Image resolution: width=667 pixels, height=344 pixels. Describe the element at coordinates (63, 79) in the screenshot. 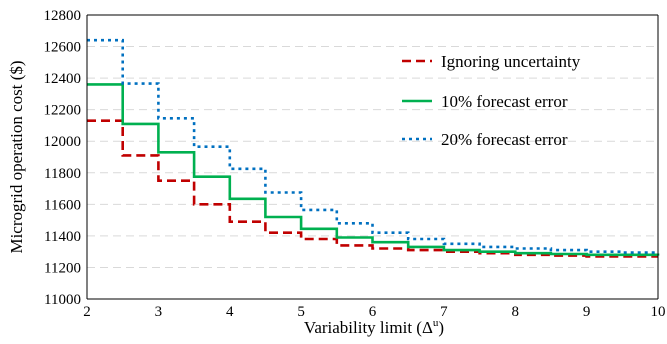

I see `y-tick-label: 12400` at that location.